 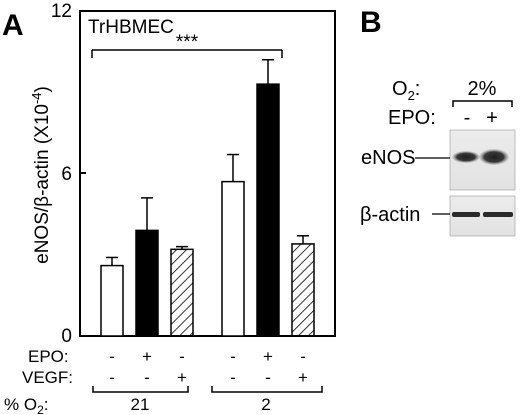 I want to click on blot-epo-minus: -, so click(x=467, y=118).